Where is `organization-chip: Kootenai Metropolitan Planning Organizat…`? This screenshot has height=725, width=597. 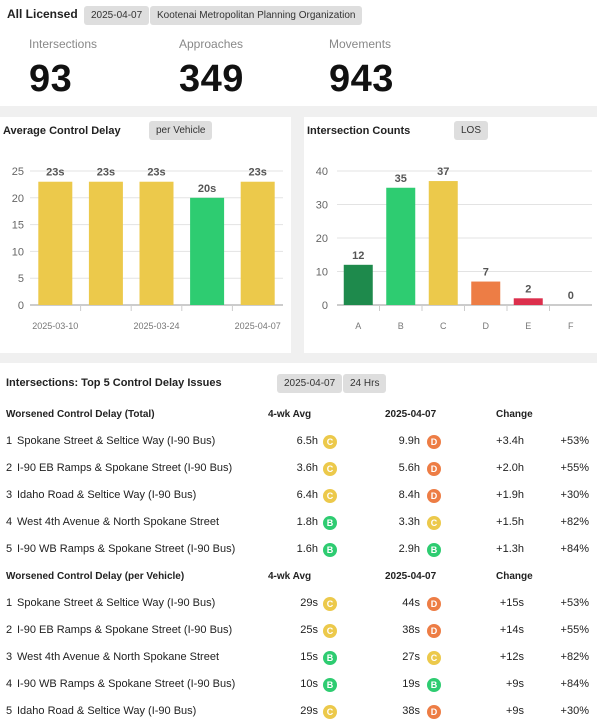 organization-chip: Kootenai Metropolitan Planning Organizat… is located at coordinates (256, 15).